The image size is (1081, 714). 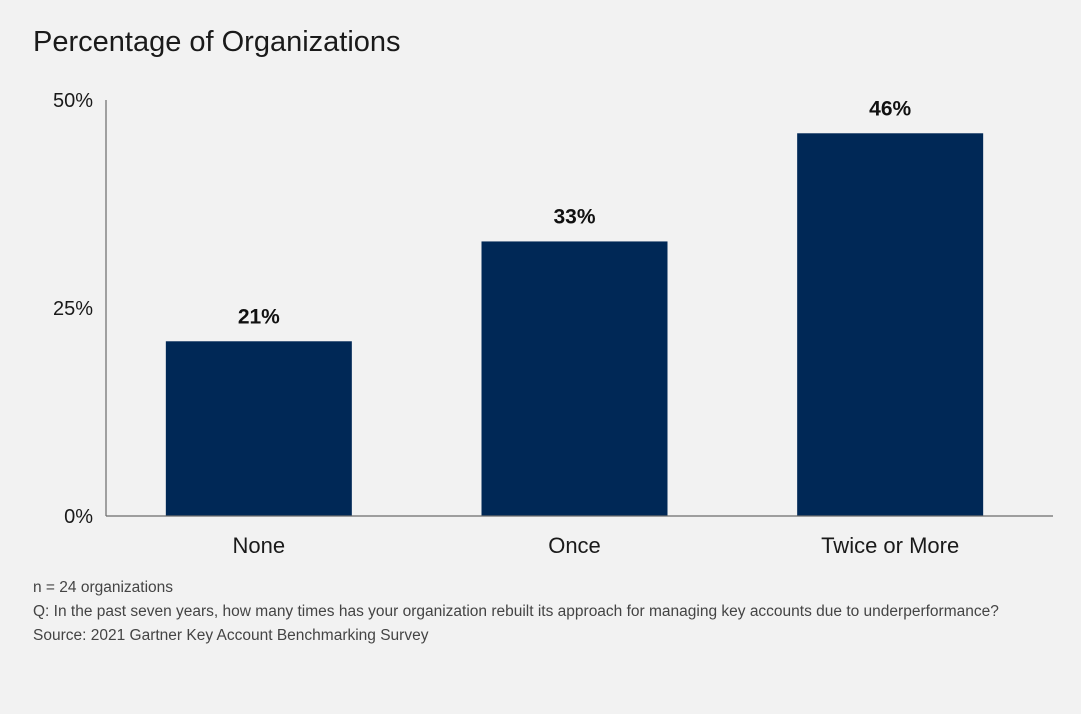 What do you see at coordinates (217, 42) in the screenshot?
I see `chart-title: Percentage of Organizations` at bounding box center [217, 42].